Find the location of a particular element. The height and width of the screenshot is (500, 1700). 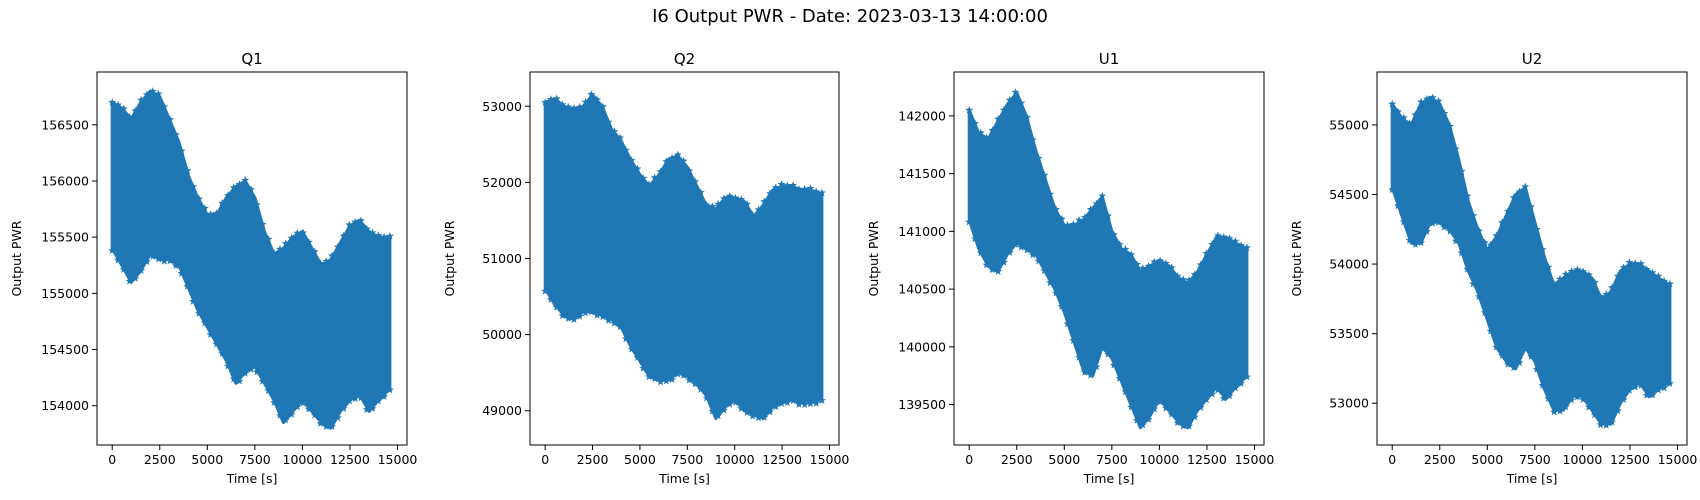

x-axis-label: Time [s] is located at coordinates (1532, 478).